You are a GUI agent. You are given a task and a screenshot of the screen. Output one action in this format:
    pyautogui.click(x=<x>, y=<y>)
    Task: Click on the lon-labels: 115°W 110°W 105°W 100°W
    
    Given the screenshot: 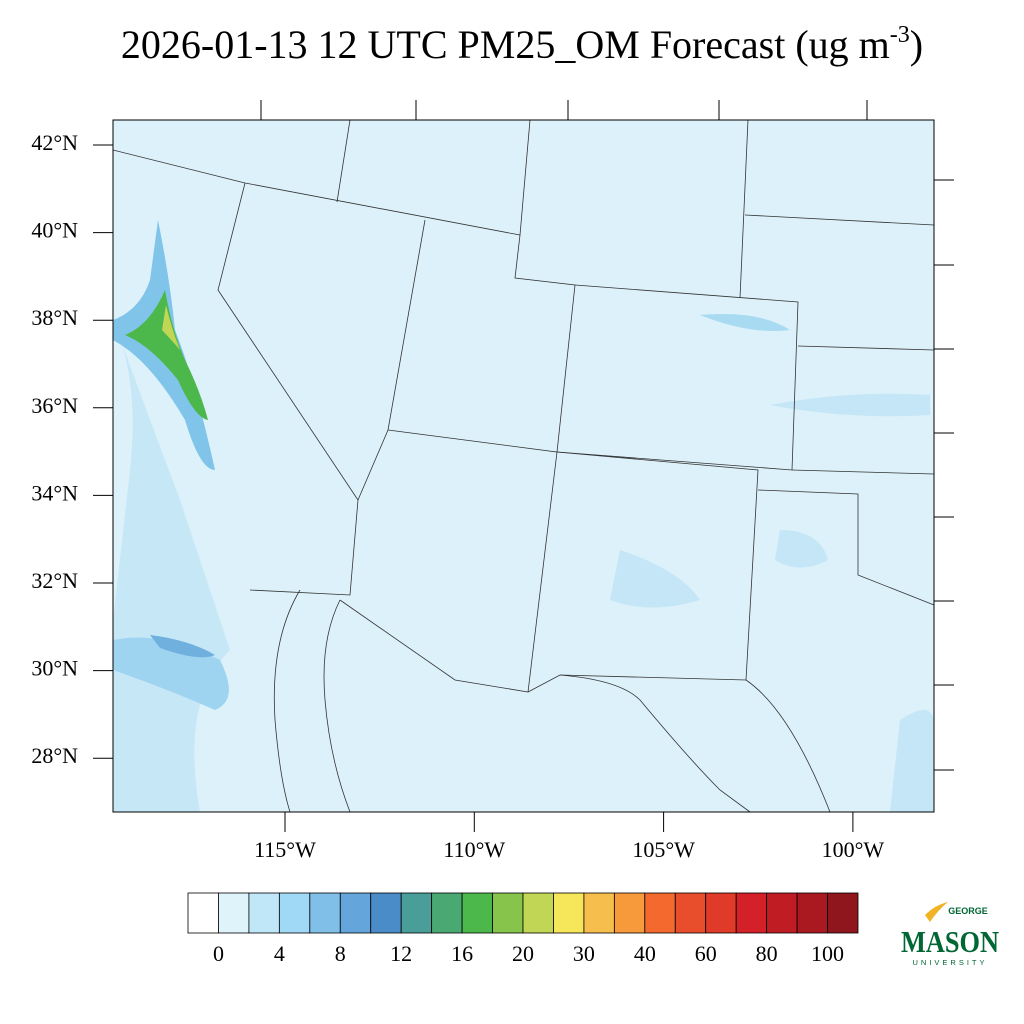 What is the action you would take?
    pyautogui.click(x=569, y=837)
    